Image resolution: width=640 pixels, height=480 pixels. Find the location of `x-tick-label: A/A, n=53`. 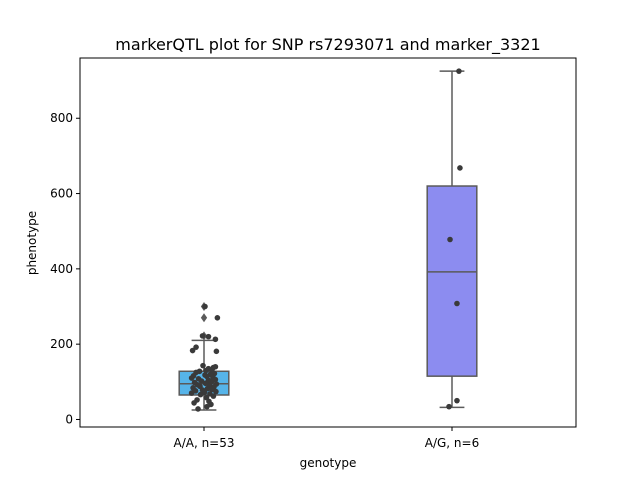

x-tick-label: A/A, n=53 is located at coordinates (203, 443).